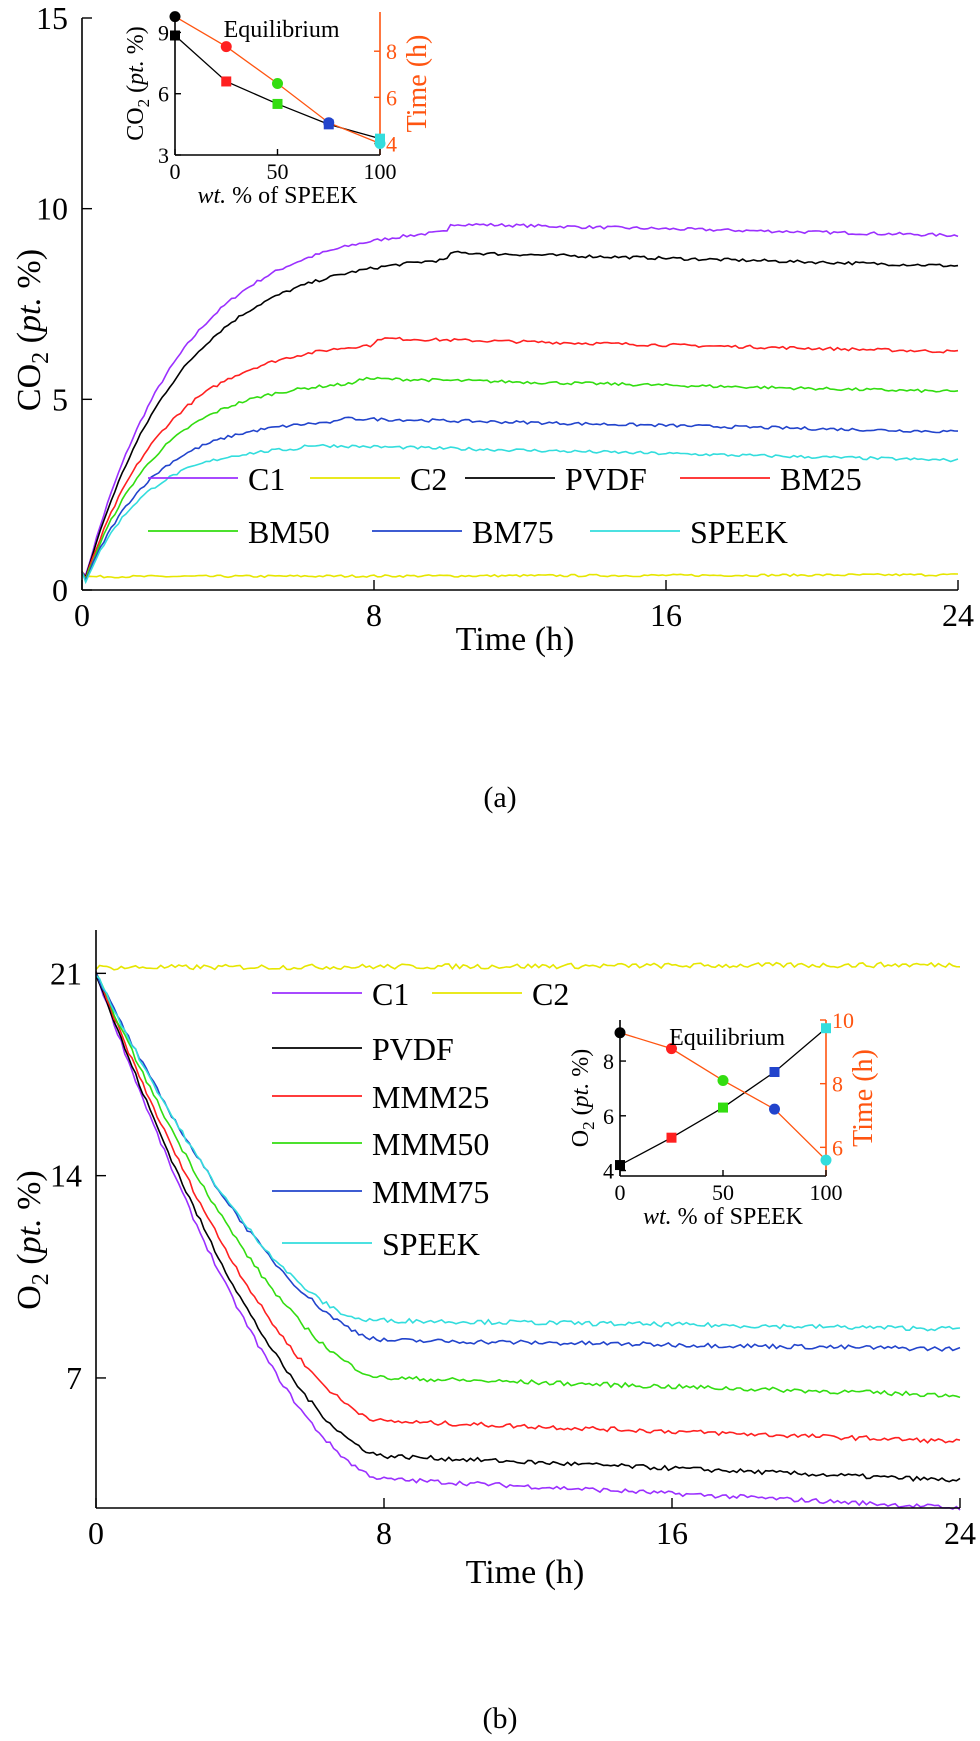  What do you see at coordinates (583, 1098) in the screenshot?
I see `inset-y-axis-title: O2 (pt. %)` at bounding box center [583, 1098].